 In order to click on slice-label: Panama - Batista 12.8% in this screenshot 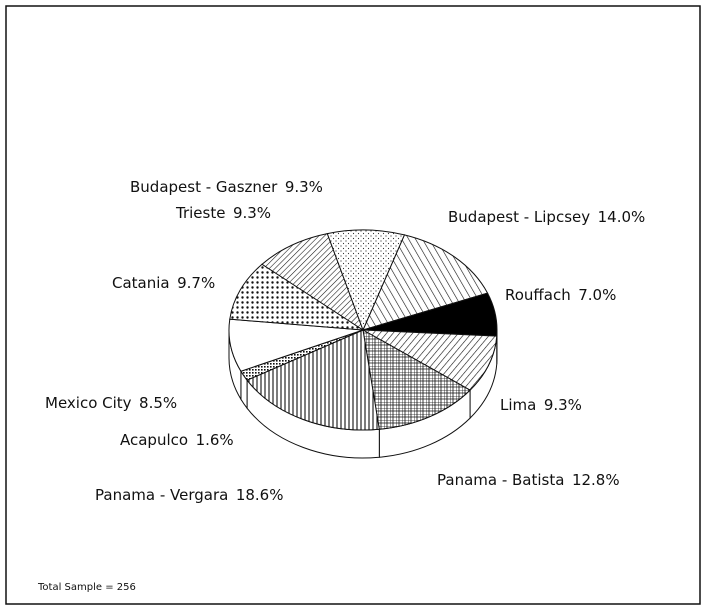, I will do `click(528, 480)`.